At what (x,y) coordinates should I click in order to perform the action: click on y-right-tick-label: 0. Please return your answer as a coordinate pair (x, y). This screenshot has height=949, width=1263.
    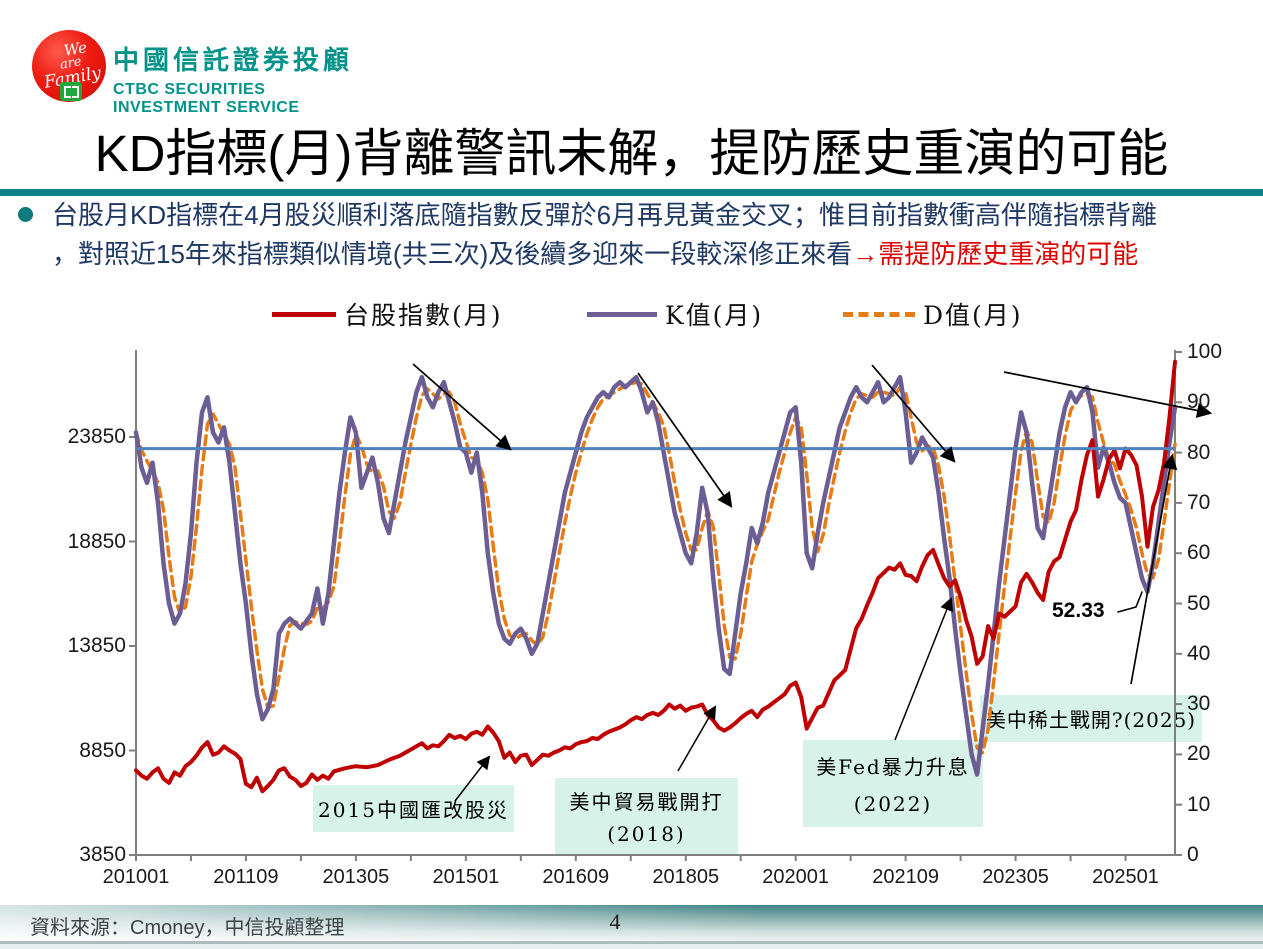
    Looking at the image, I should click on (1193, 854).